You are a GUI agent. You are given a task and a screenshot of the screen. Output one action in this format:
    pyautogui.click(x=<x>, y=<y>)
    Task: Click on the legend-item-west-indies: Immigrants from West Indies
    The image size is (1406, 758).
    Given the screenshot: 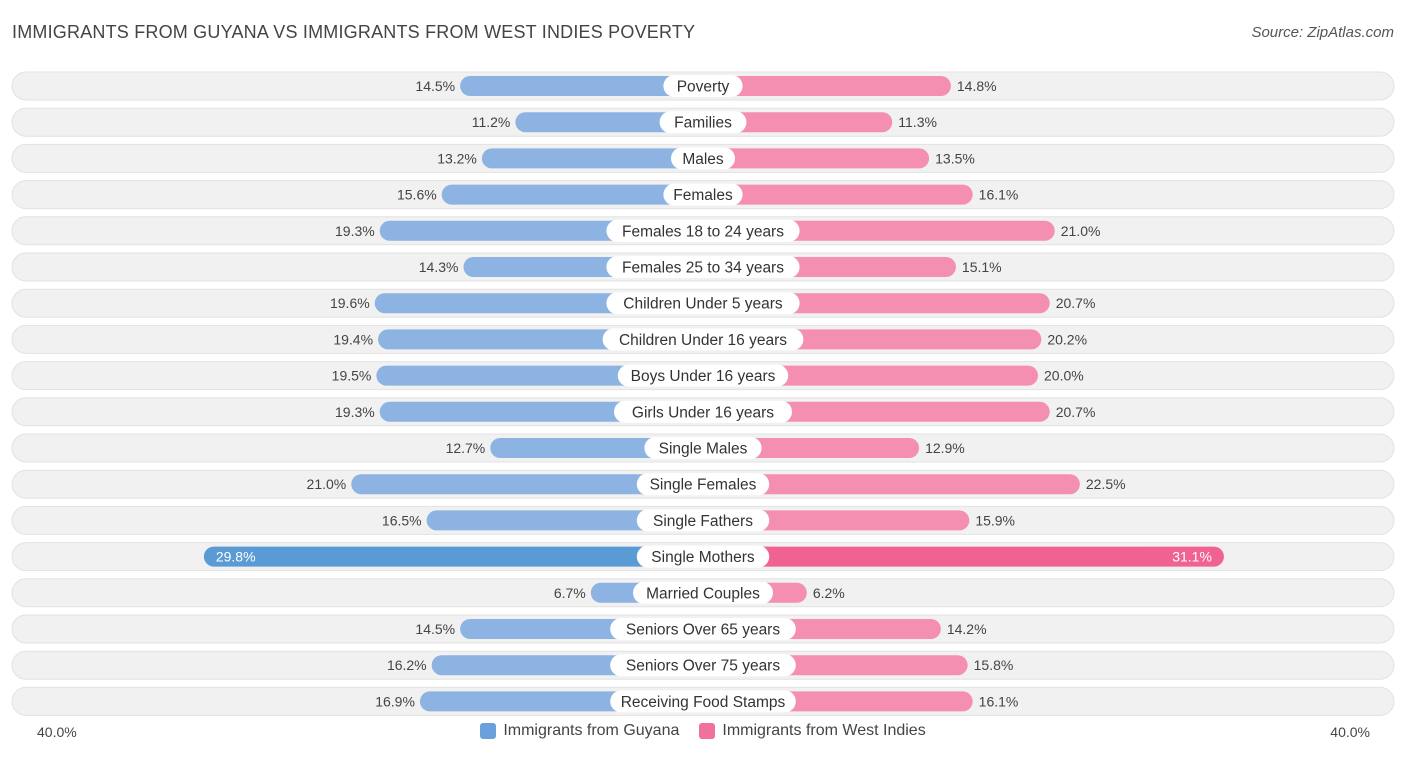 What is the action you would take?
    pyautogui.click(x=812, y=731)
    